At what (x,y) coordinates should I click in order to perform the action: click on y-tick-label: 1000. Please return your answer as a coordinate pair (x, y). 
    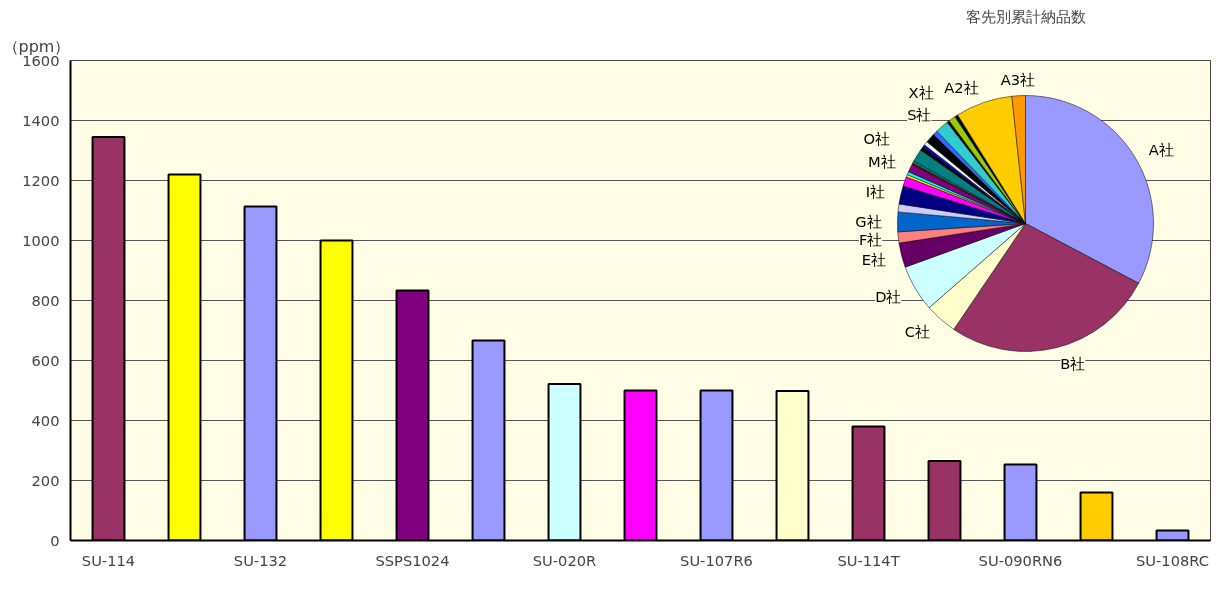
    Looking at the image, I should click on (41, 240).